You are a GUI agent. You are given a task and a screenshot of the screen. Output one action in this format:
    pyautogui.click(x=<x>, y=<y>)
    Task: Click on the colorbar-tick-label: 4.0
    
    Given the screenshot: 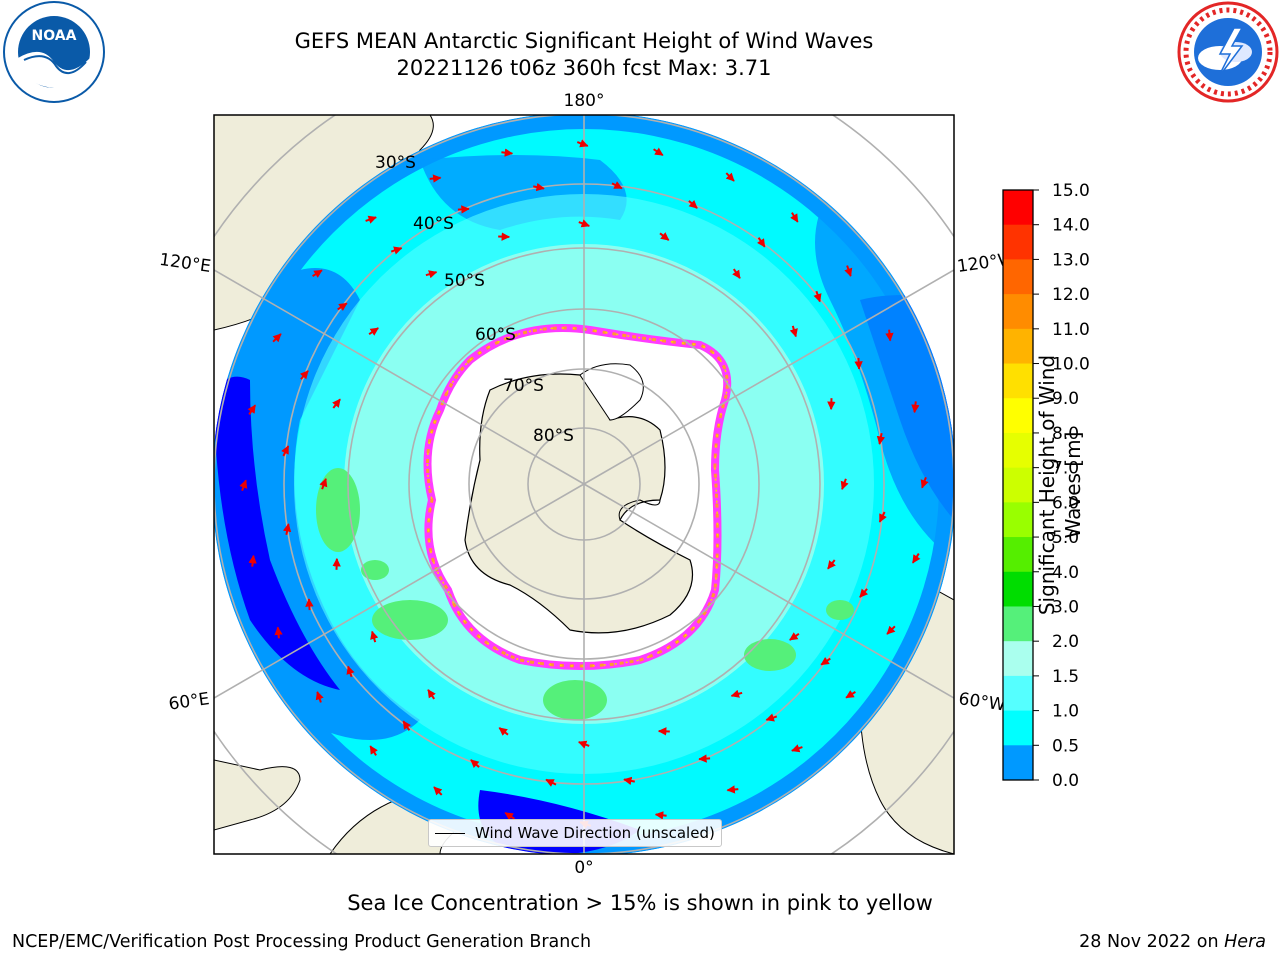 What is the action you would take?
    pyautogui.click(x=1065, y=573)
    